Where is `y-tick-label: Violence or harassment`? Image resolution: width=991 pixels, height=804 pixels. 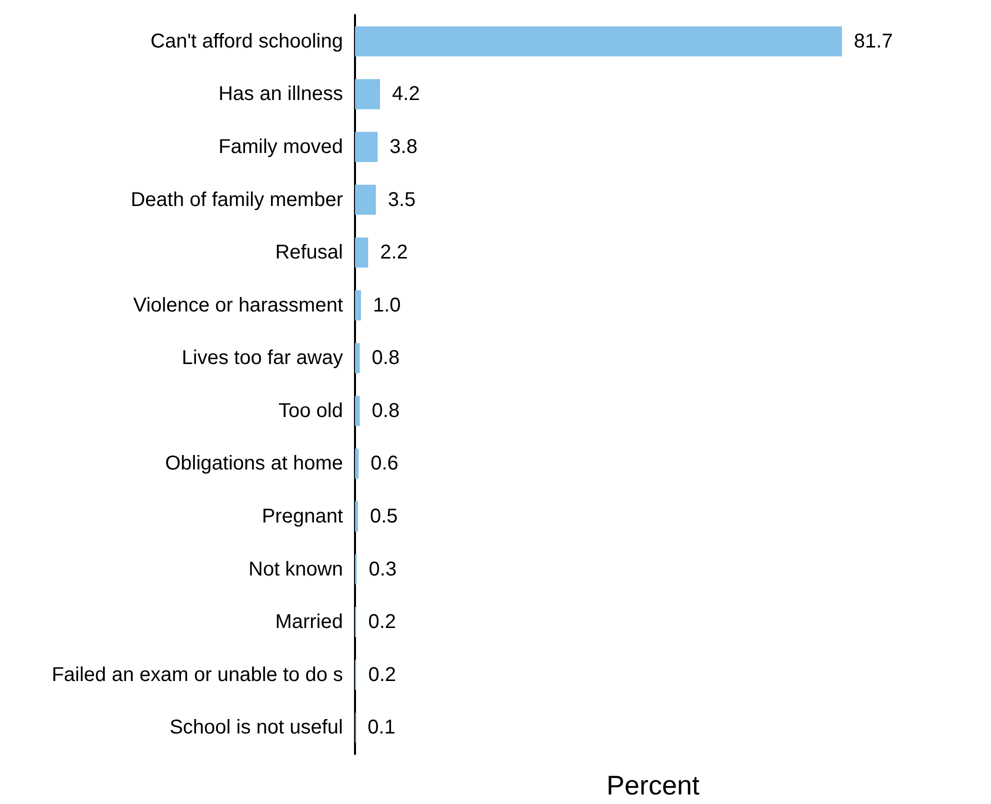 y-tick-label: Violence or harassment is located at coordinates (238, 305).